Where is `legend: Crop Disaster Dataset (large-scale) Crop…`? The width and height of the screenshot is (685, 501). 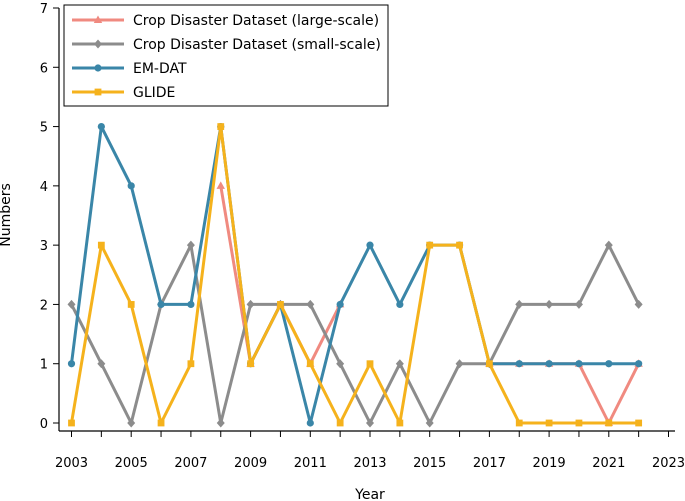 legend: Crop Disaster Dataset (large-scale) Crop… is located at coordinates (226, 55).